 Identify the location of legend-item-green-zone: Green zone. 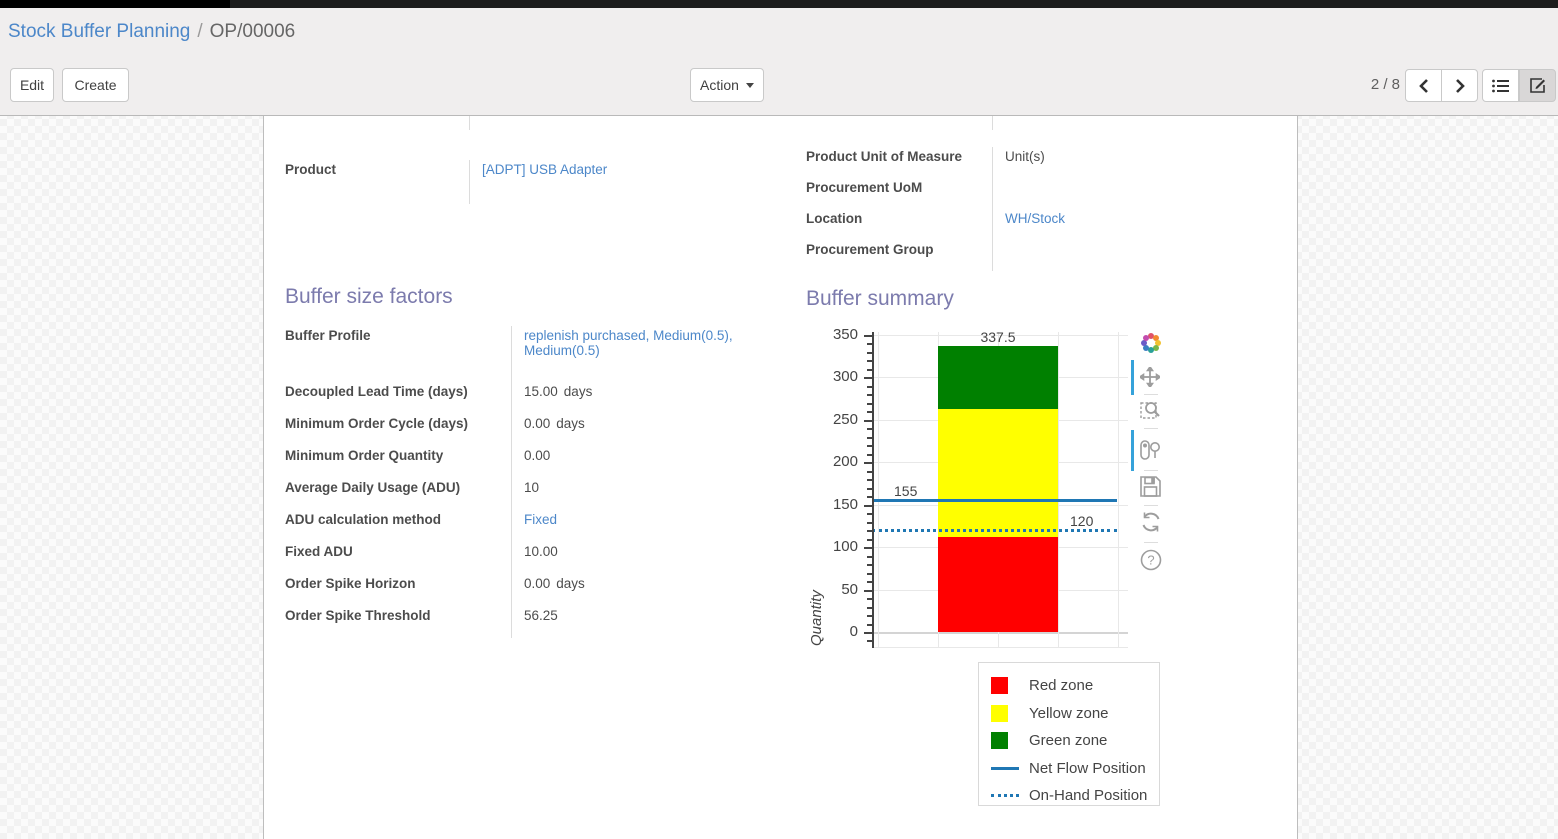
(1075, 741).